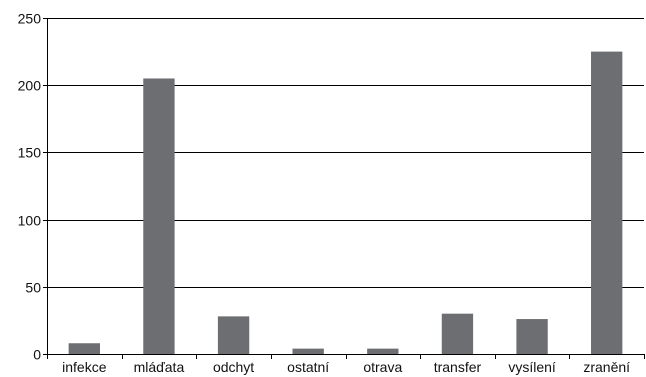 The width and height of the screenshot is (646, 377). I want to click on x-category-label-infekce: infekce, so click(84, 367).